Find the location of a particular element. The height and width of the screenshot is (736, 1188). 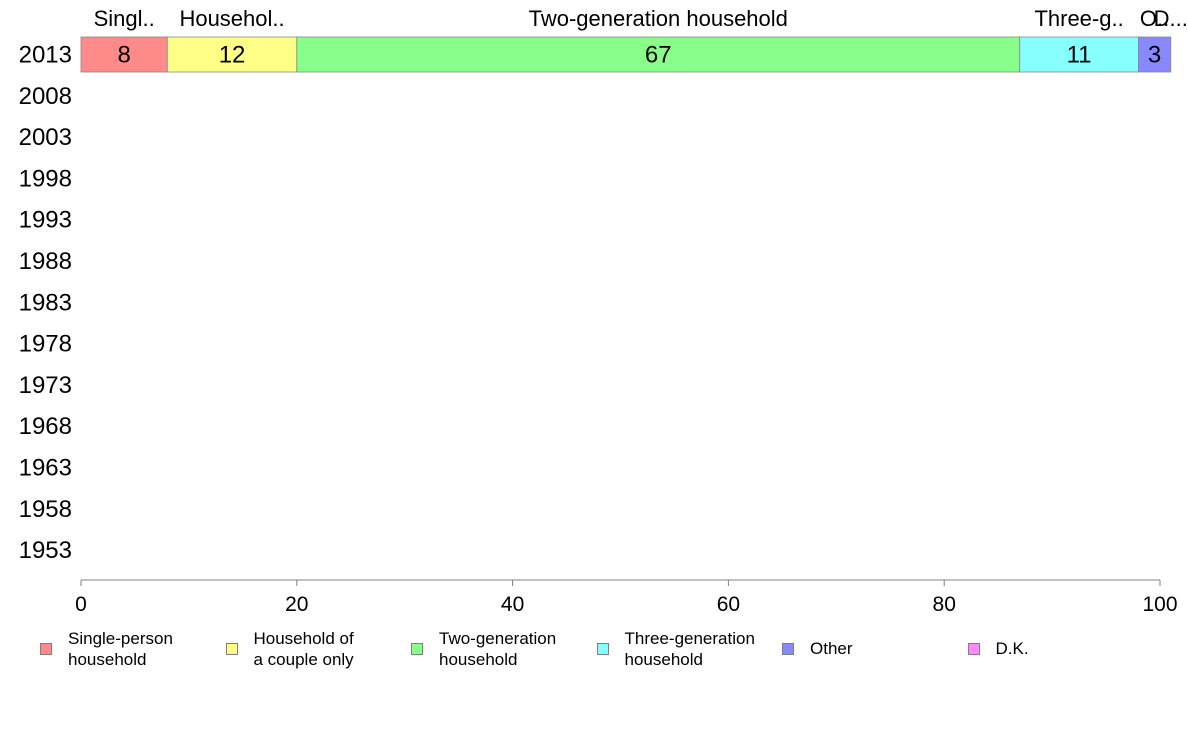

bar-2013-two-generation-household is located at coordinates (658, 54).